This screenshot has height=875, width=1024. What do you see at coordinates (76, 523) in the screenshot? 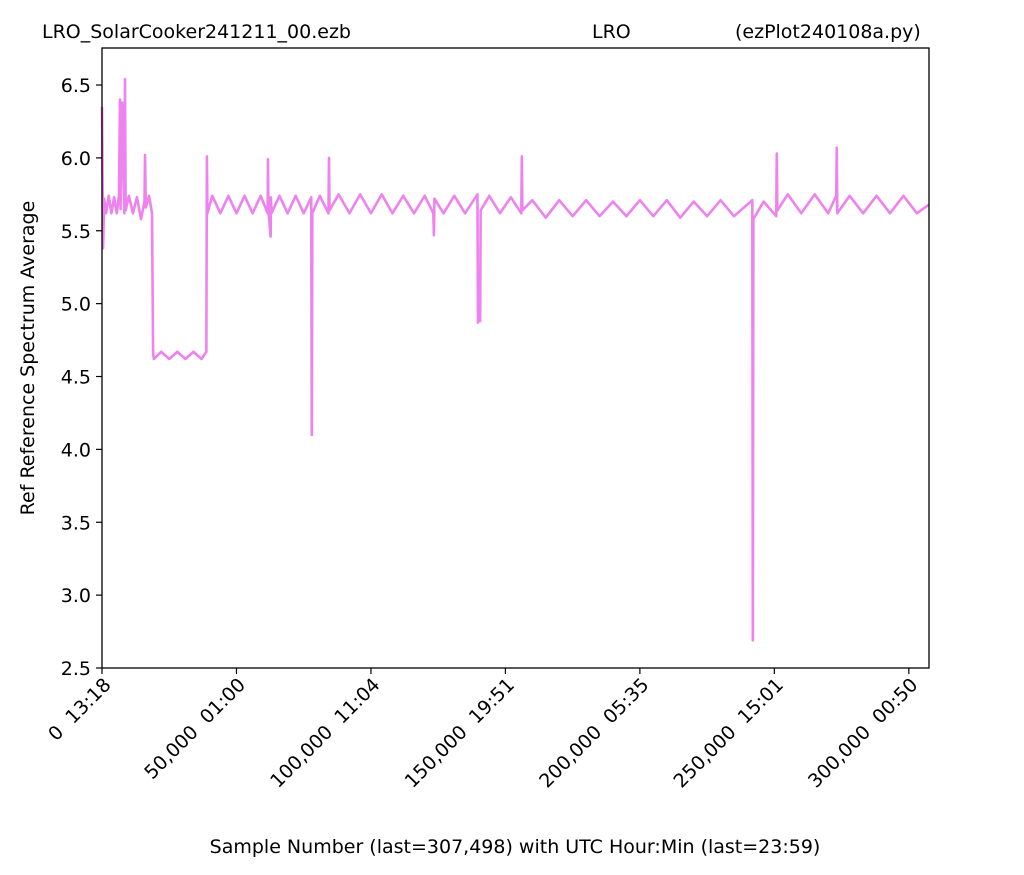
I see `y-tick-label: 3.5` at bounding box center [76, 523].